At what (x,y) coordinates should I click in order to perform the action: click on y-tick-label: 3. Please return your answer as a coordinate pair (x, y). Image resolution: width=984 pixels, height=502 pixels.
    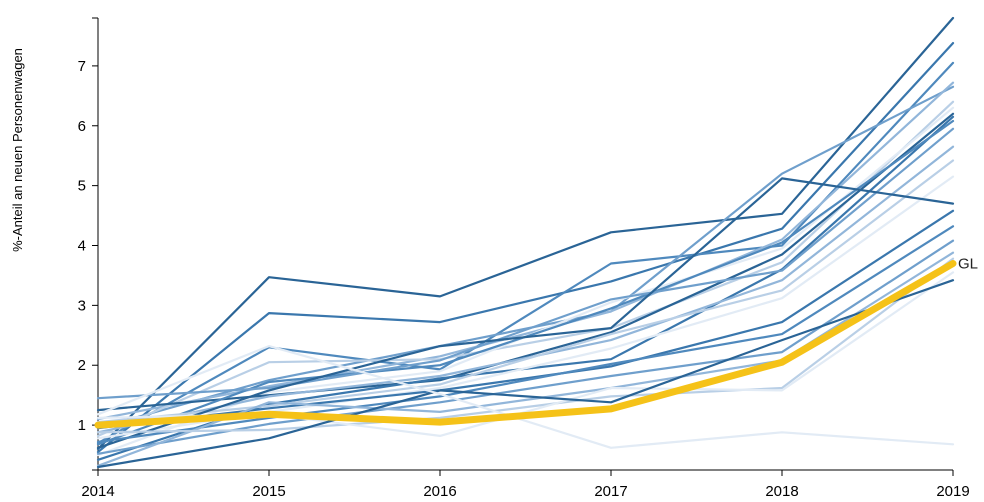
    Looking at the image, I should click on (82, 305).